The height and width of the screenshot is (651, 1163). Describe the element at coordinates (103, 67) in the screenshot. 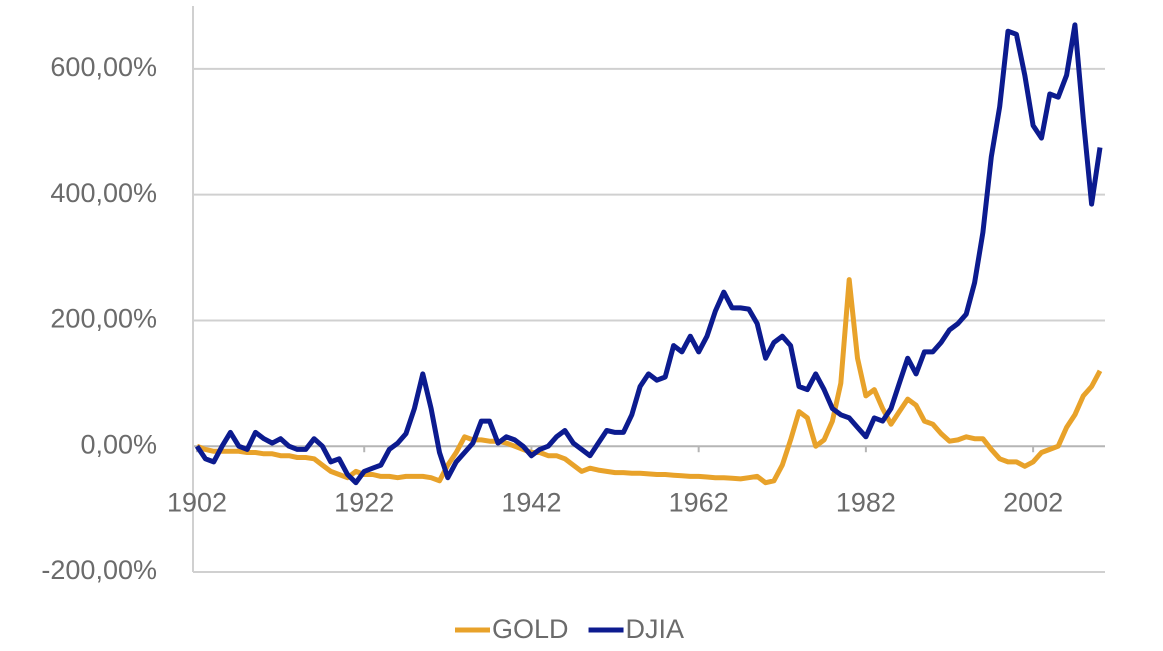

I see `y-tick-label: 600,00%` at that location.